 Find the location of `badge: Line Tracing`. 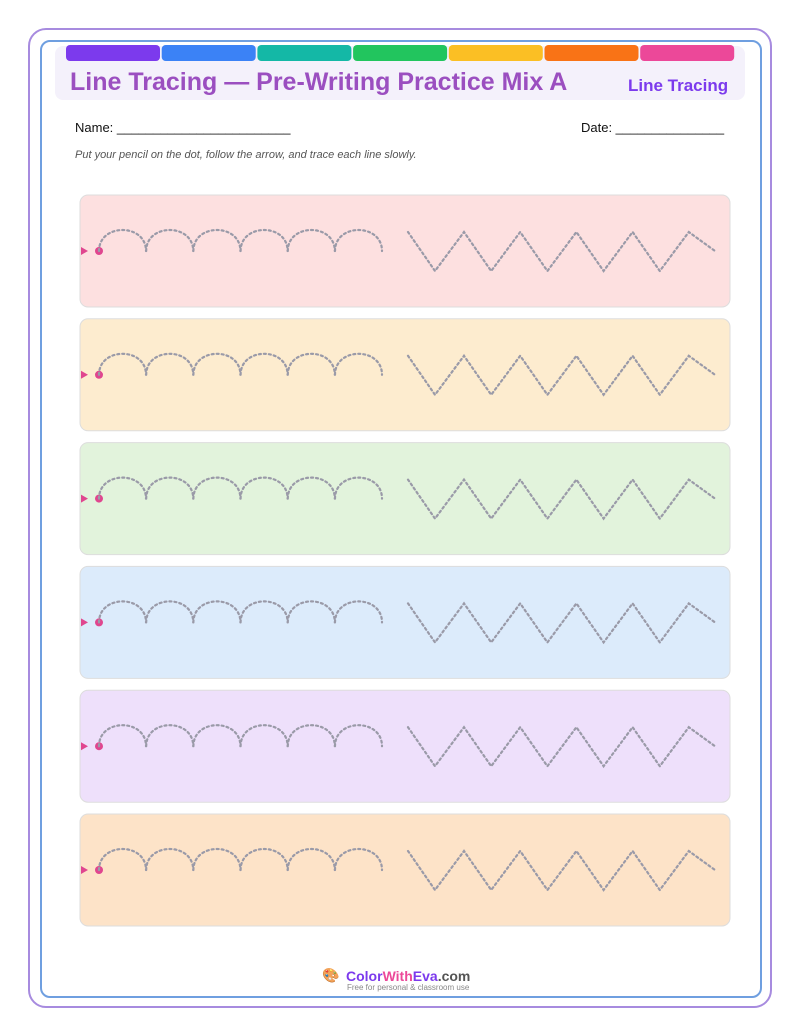

badge: Line Tracing is located at coordinates (678, 85).